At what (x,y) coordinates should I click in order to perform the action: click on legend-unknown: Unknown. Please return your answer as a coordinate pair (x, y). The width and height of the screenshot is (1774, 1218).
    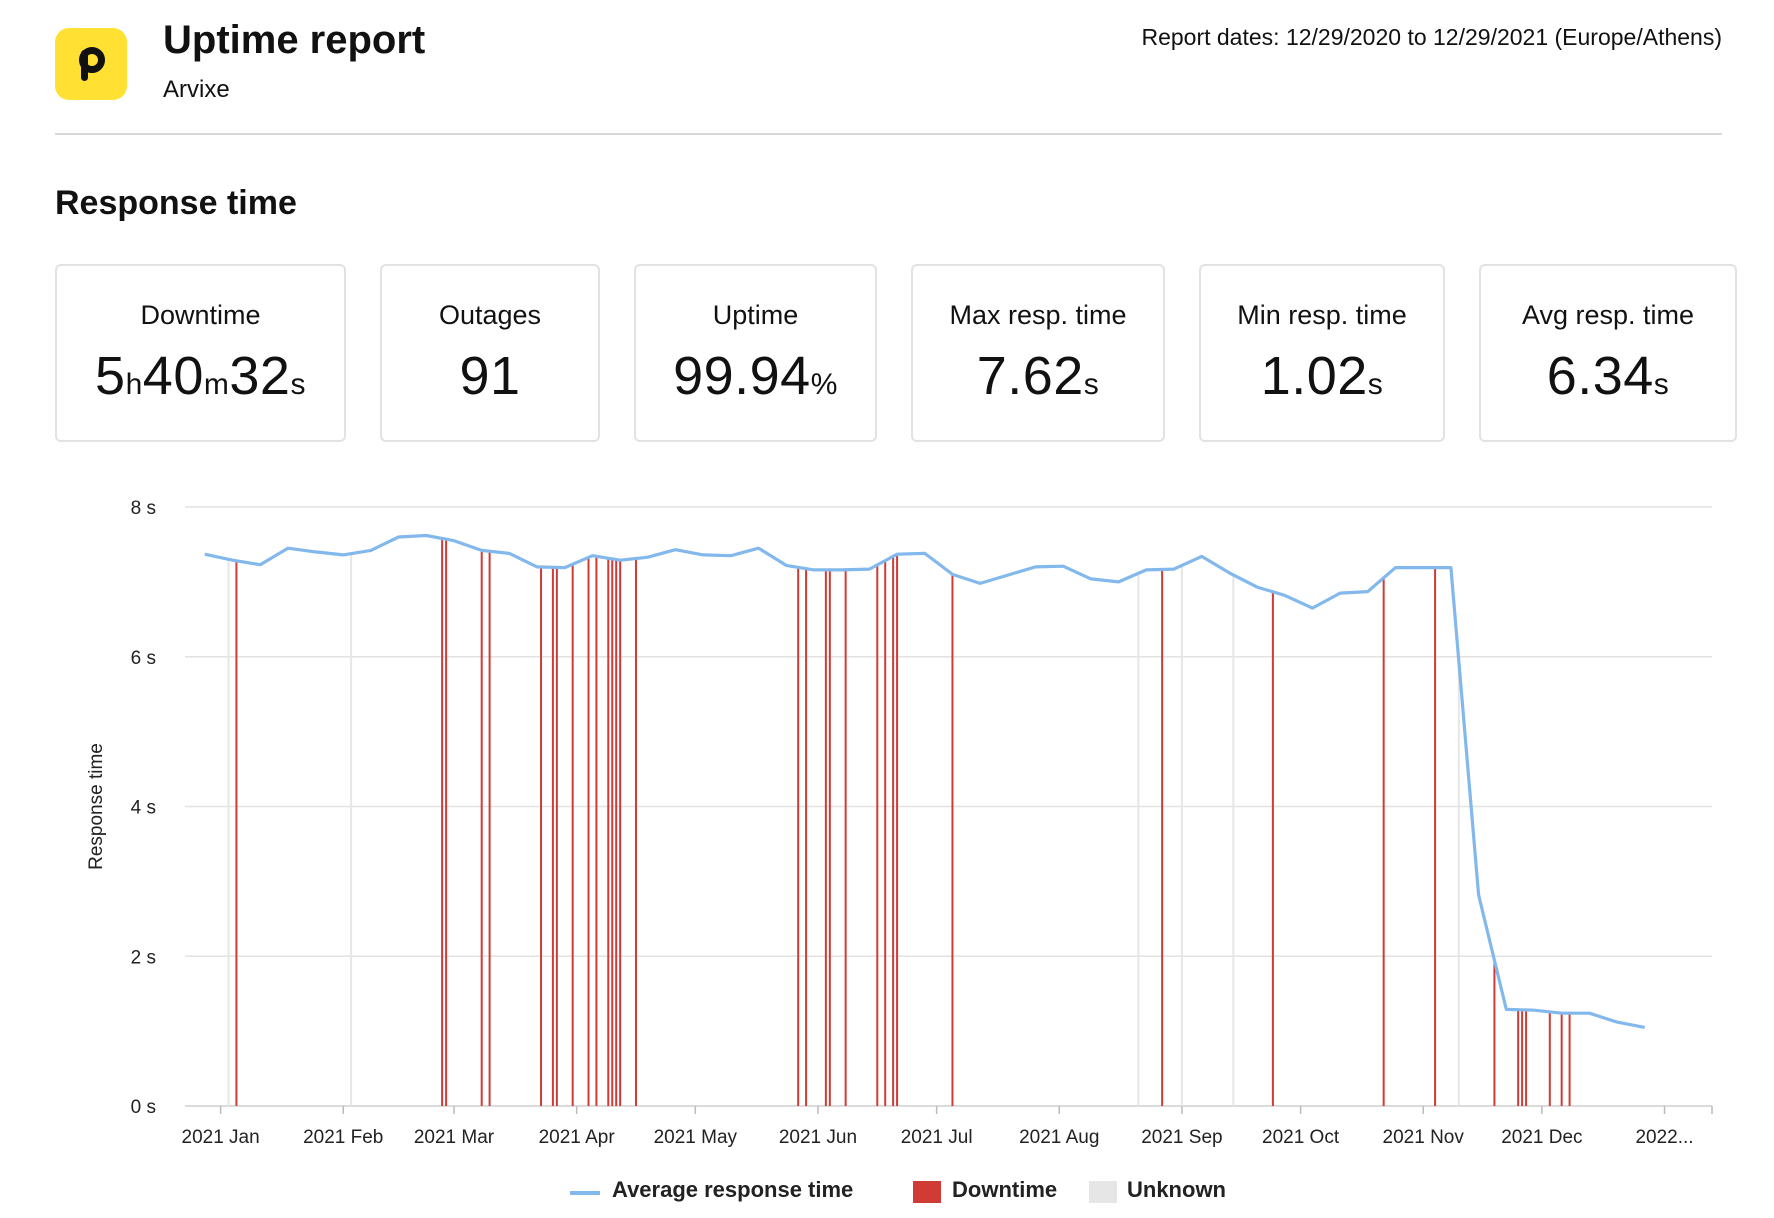
    Looking at the image, I should click on (1176, 1189).